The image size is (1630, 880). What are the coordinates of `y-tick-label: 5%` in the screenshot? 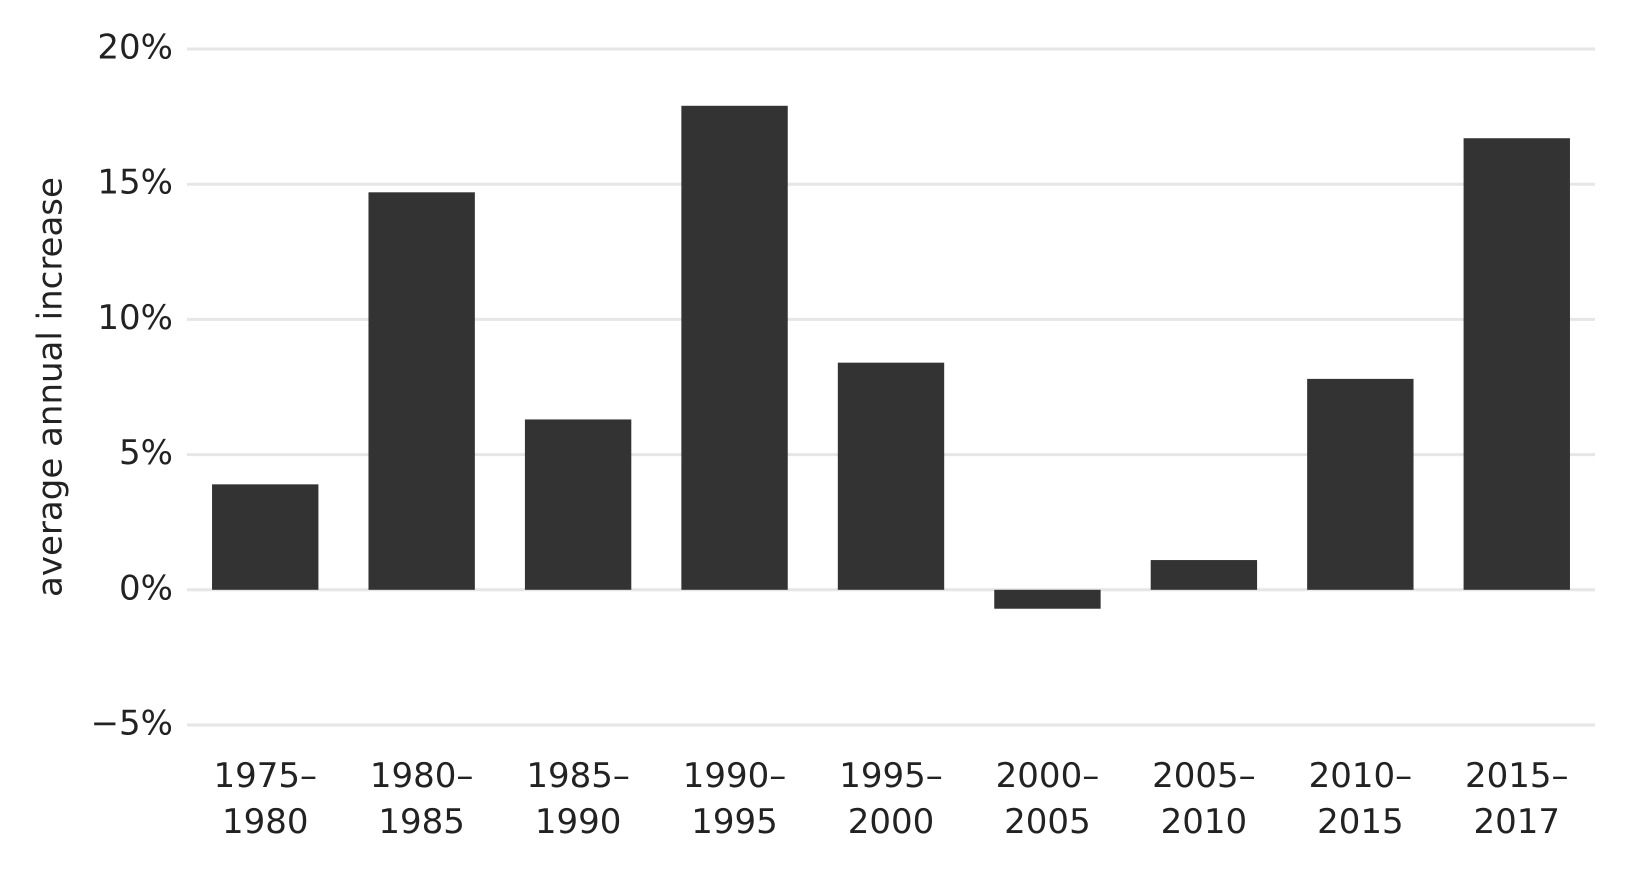 It's located at (146, 453).